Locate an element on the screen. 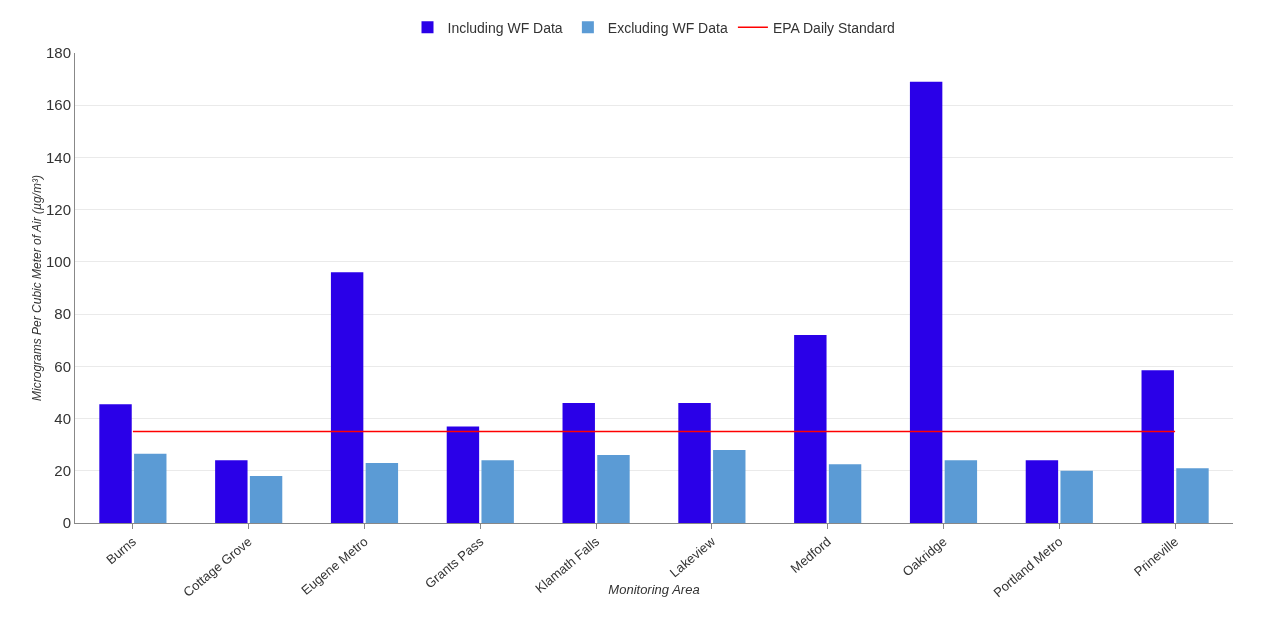  y-tick-label: 120 is located at coordinates (58, 209).